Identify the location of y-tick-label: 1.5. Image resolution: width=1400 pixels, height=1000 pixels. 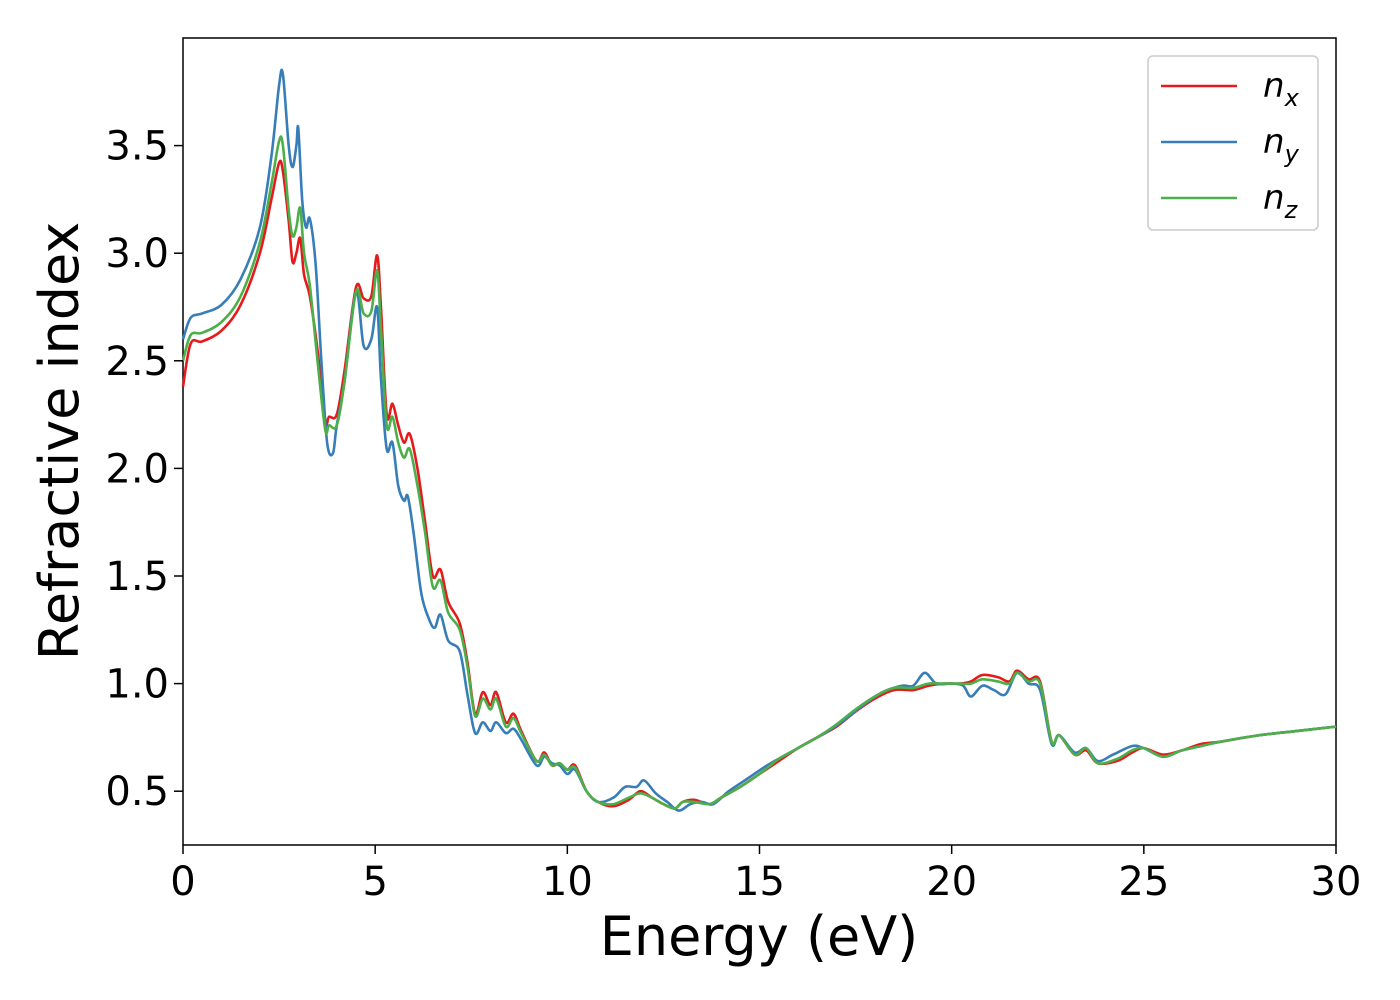
(137, 577).